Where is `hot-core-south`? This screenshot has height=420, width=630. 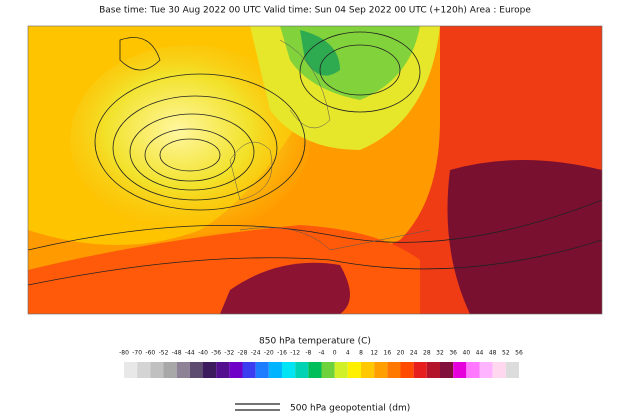
hot-core-south is located at coordinates (285, 288).